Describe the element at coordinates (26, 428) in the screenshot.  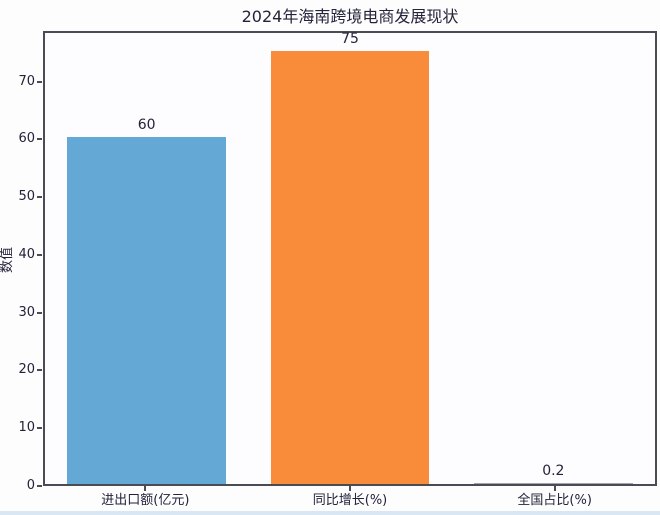
I see `y-tick-label: 10` at that location.